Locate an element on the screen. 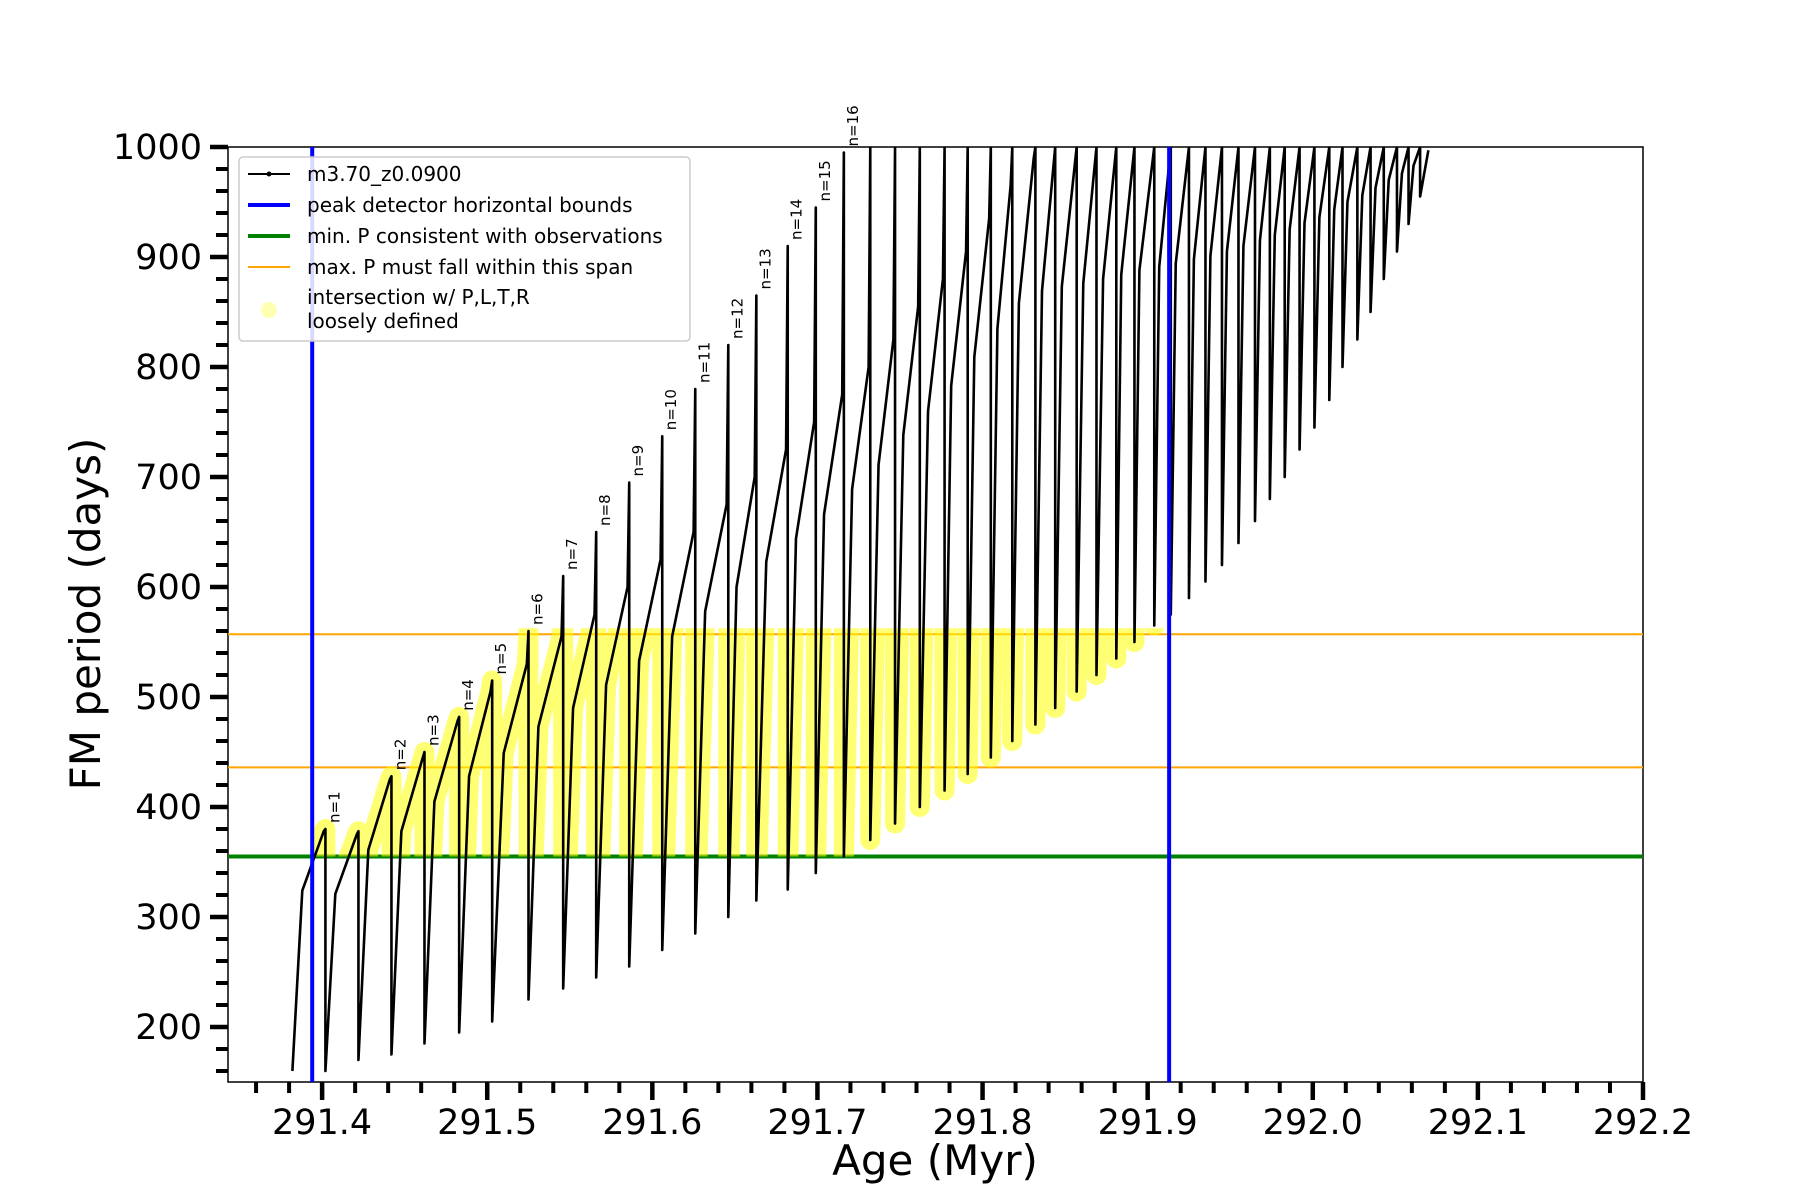 The height and width of the screenshot is (1200, 1800). cycle-annotation: n=4 is located at coordinates (468, 695).